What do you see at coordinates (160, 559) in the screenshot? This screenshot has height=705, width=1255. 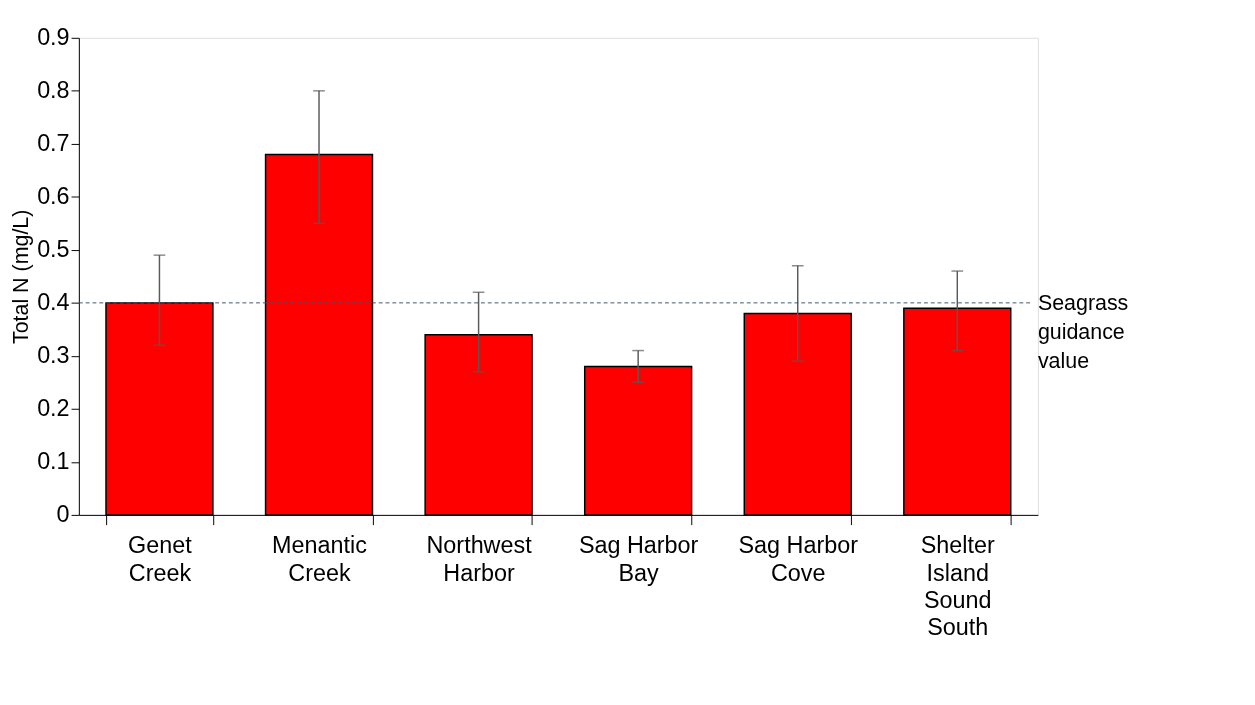 I see `x-tick-label: Genet Creek` at bounding box center [160, 559].